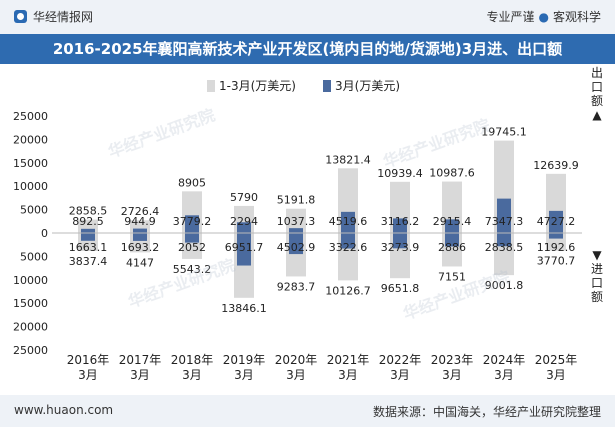 This screenshot has height=427, width=615. Describe the element at coordinates (327, 86) in the screenshot. I see `legend-swatch-monthly` at that location.